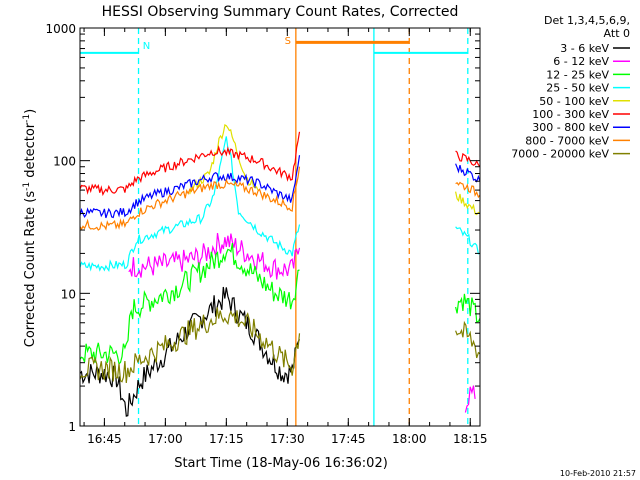  What do you see at coordinates (587, 20) in the screenshot?
I see `legend-header-line1: Det 1,3,4,5,6,9,` at bounding box center [587, 20].